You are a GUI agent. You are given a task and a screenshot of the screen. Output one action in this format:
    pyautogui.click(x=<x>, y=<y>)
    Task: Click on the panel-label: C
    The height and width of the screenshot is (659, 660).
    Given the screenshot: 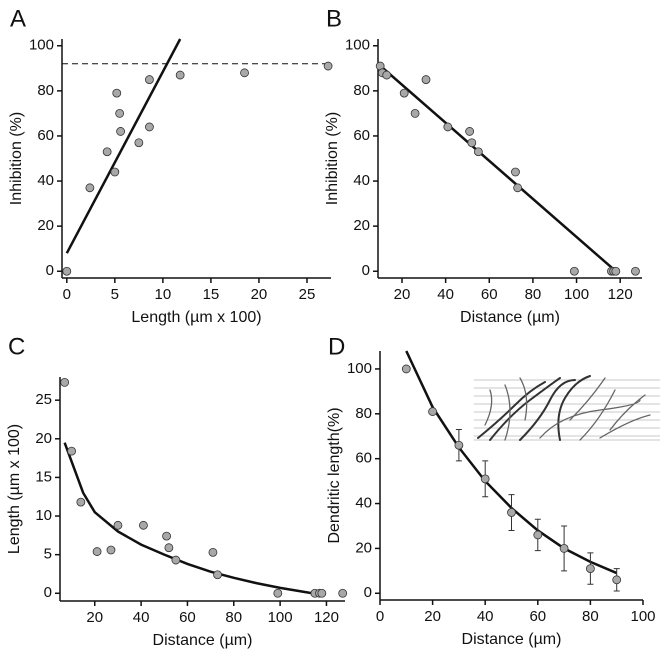 What is the action you would take?
    pyautogui.click(x=16, y=346)
    